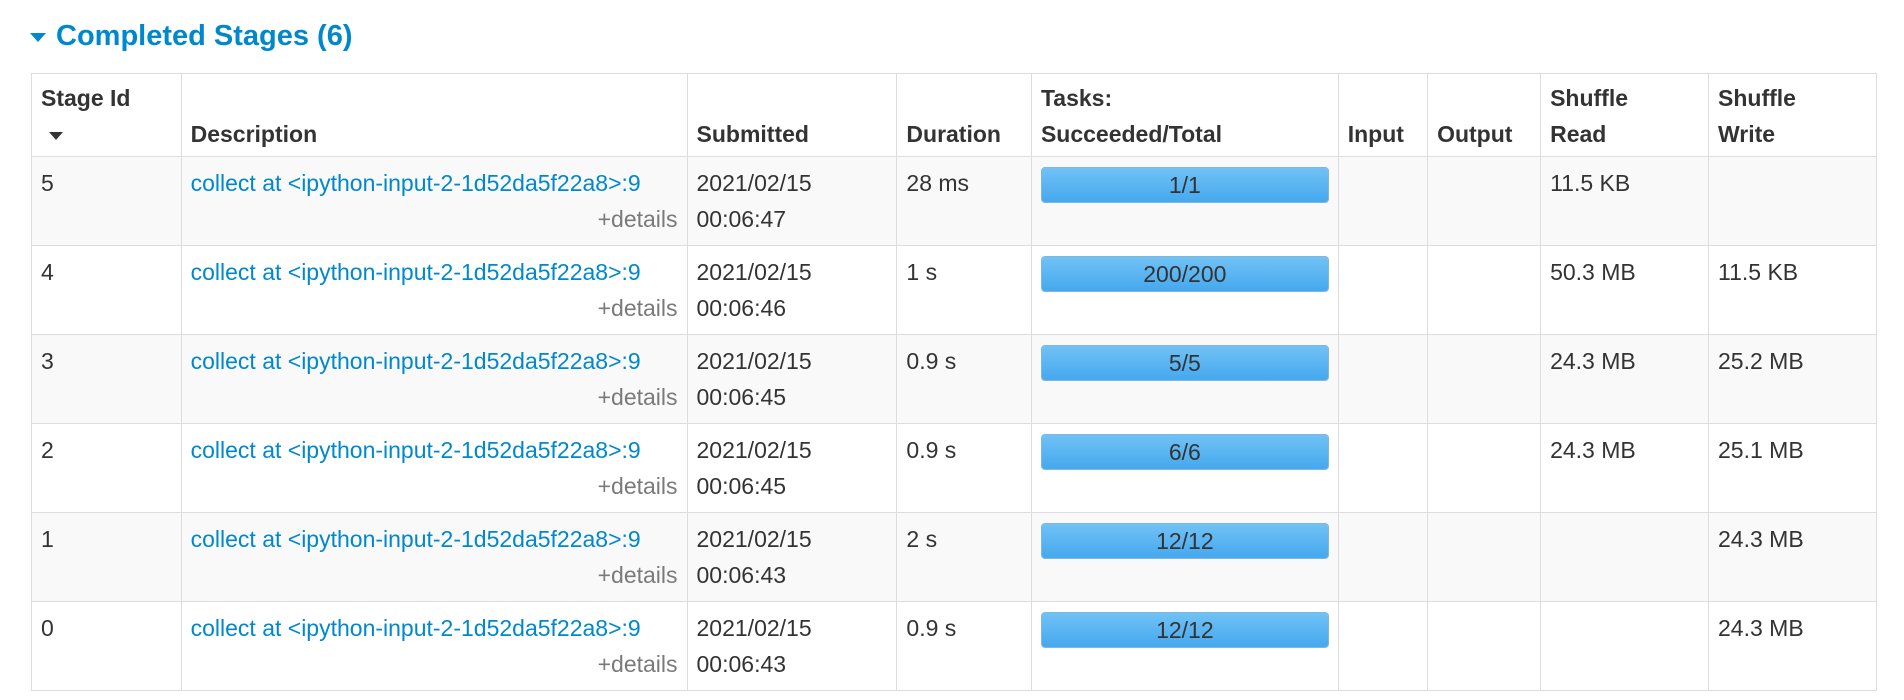 This screenshot has height=700, width=1904. I want to click on header-output-label: Output, so click(1475, 134).